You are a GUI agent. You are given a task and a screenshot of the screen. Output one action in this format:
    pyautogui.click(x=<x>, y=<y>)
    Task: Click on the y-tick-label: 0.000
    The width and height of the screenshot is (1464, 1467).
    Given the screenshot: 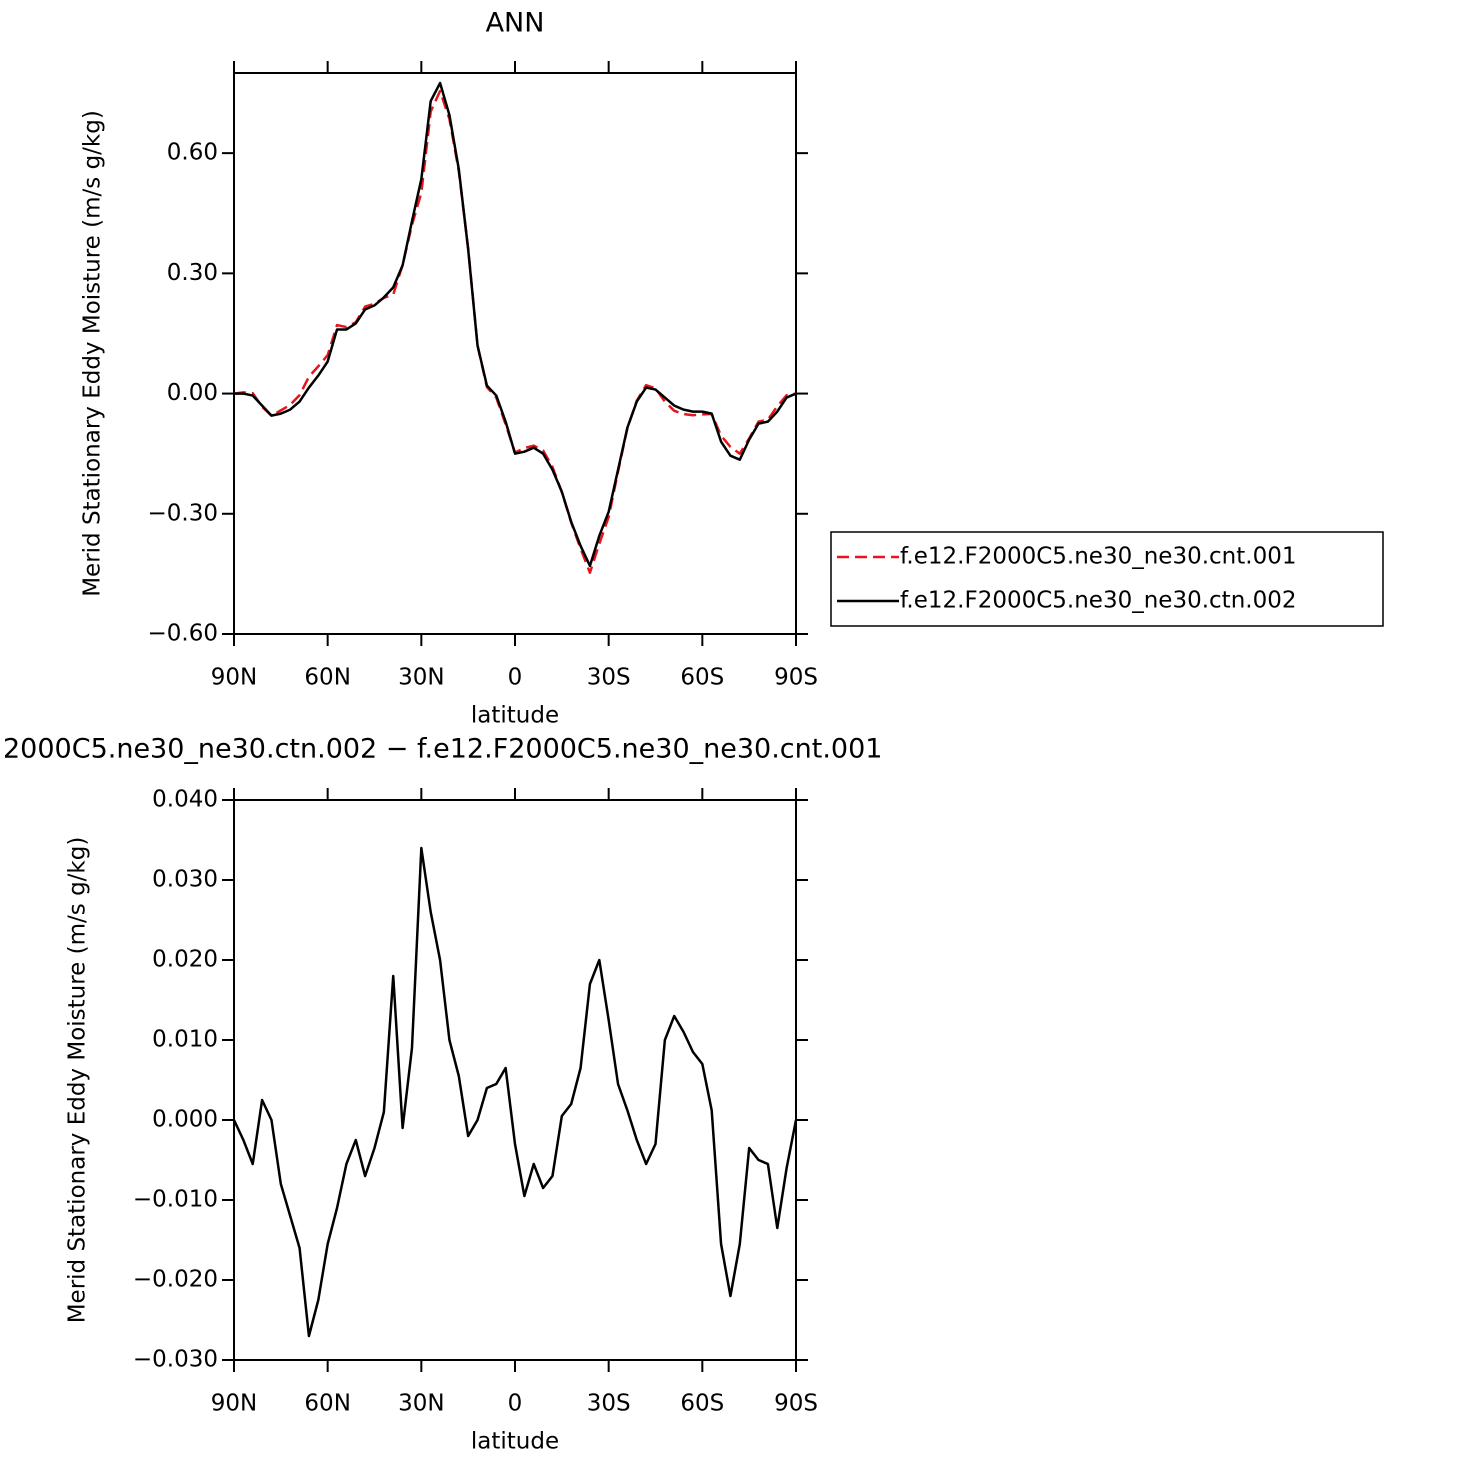 What is the action you would take?
    pyautogui.click(x=185, y=1120)
    